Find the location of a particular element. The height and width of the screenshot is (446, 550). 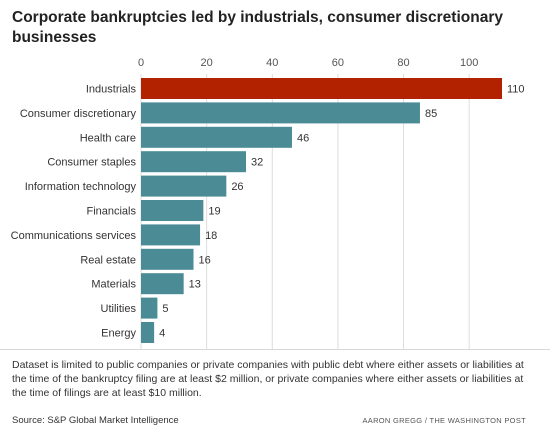

value-label: 32 is located at coordinates (257, 163).